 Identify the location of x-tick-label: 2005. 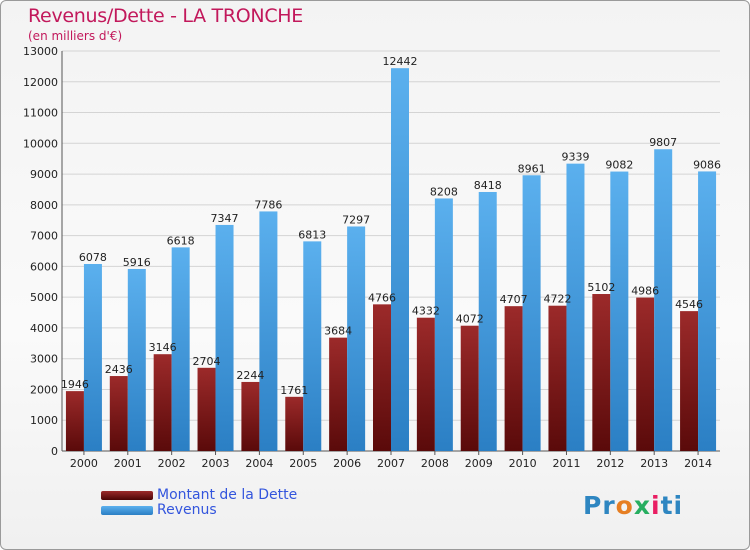
(303, 463).